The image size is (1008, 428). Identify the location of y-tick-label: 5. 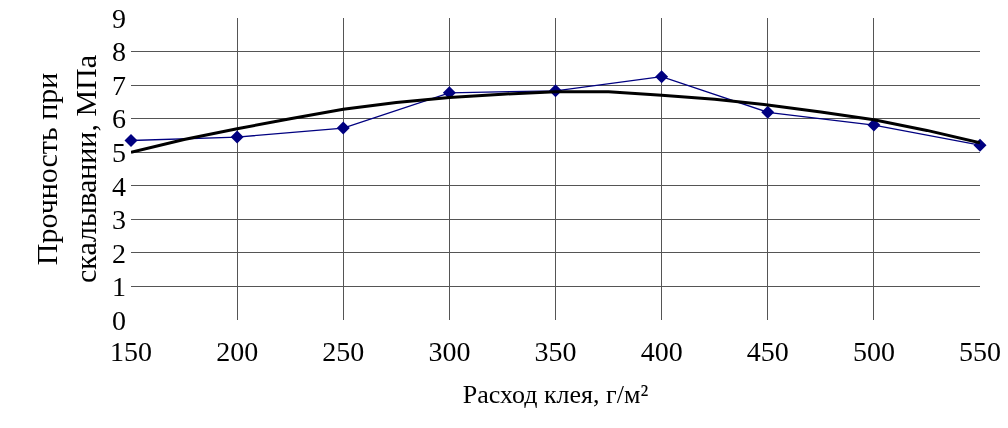
(119, 153).